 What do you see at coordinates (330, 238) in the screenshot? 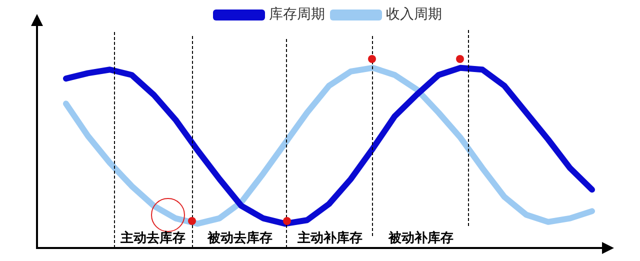
I see `annotation: 主动补库存` at bounding box center [330, 238].